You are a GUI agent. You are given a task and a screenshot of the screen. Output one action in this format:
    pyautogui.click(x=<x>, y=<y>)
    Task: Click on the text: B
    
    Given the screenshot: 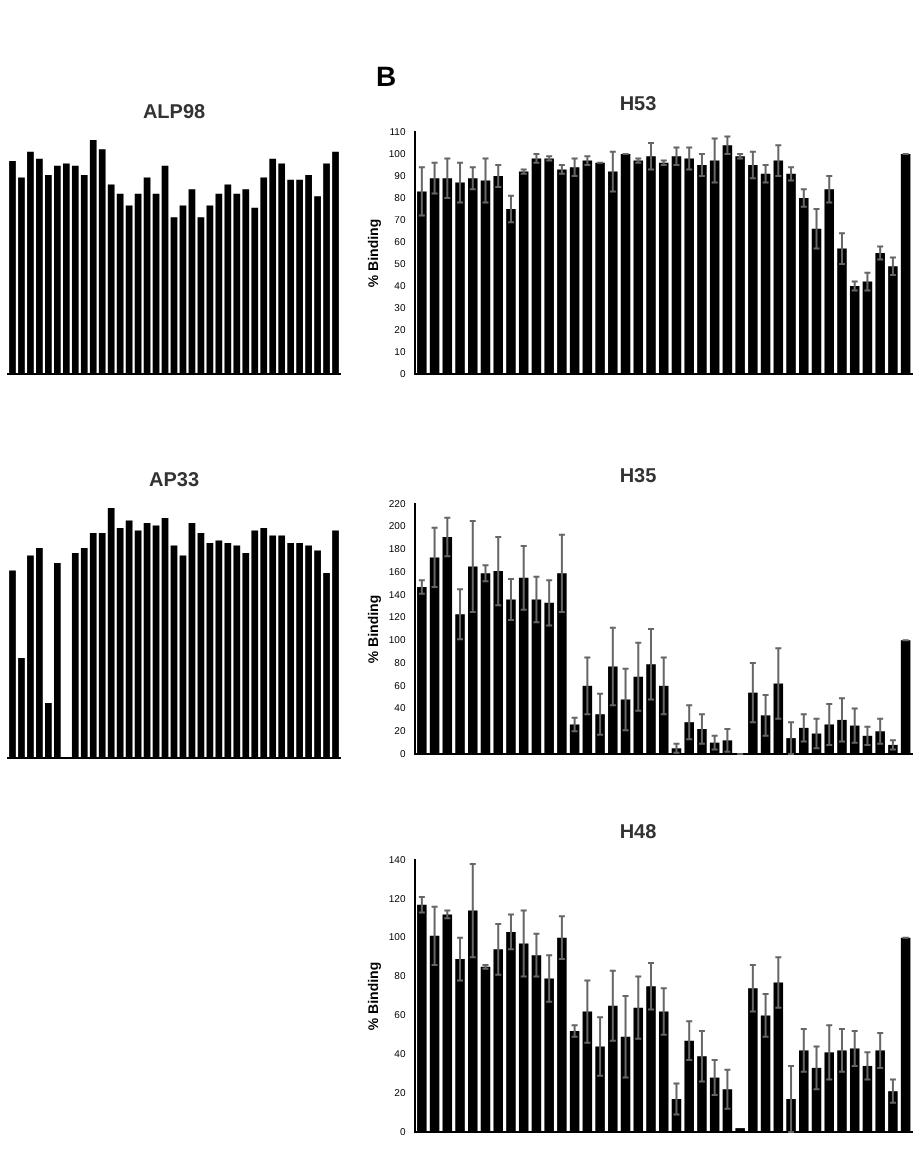 What is the action you would take?
    pyautogui.click(x=386, y=75)
    